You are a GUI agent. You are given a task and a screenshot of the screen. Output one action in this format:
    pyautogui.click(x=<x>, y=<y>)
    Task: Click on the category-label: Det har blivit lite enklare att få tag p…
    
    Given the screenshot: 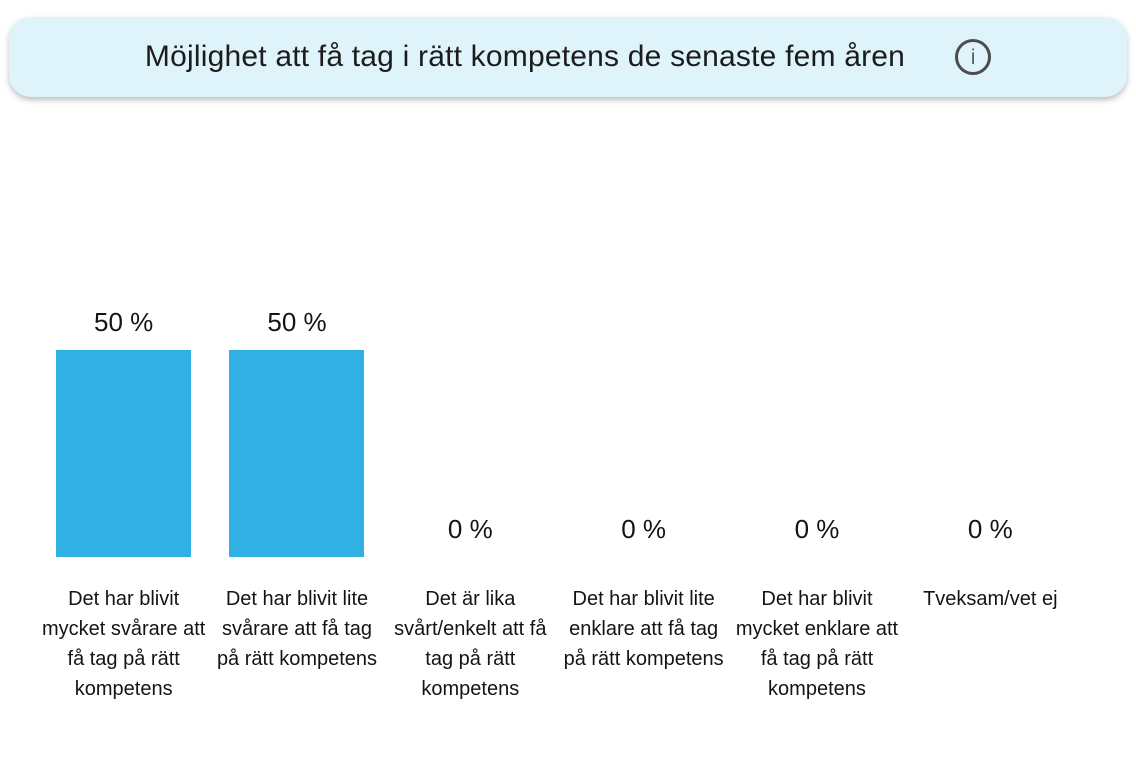 What is the action you would take?
    pyautogui.click(x=643, y=629)
    